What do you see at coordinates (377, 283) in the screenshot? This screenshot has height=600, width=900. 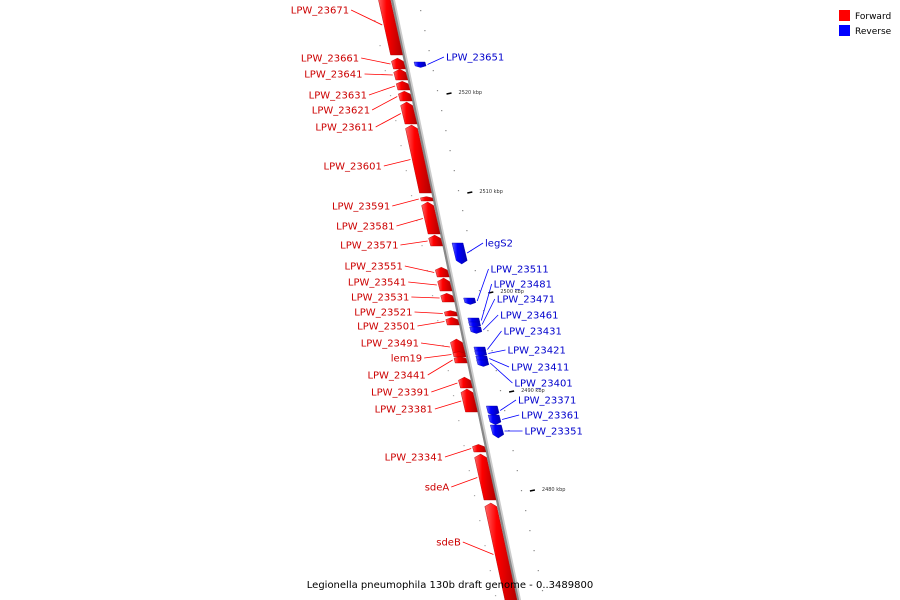 I see `forward-gene-label: LPW_23541` at bounding box center [377, 283].